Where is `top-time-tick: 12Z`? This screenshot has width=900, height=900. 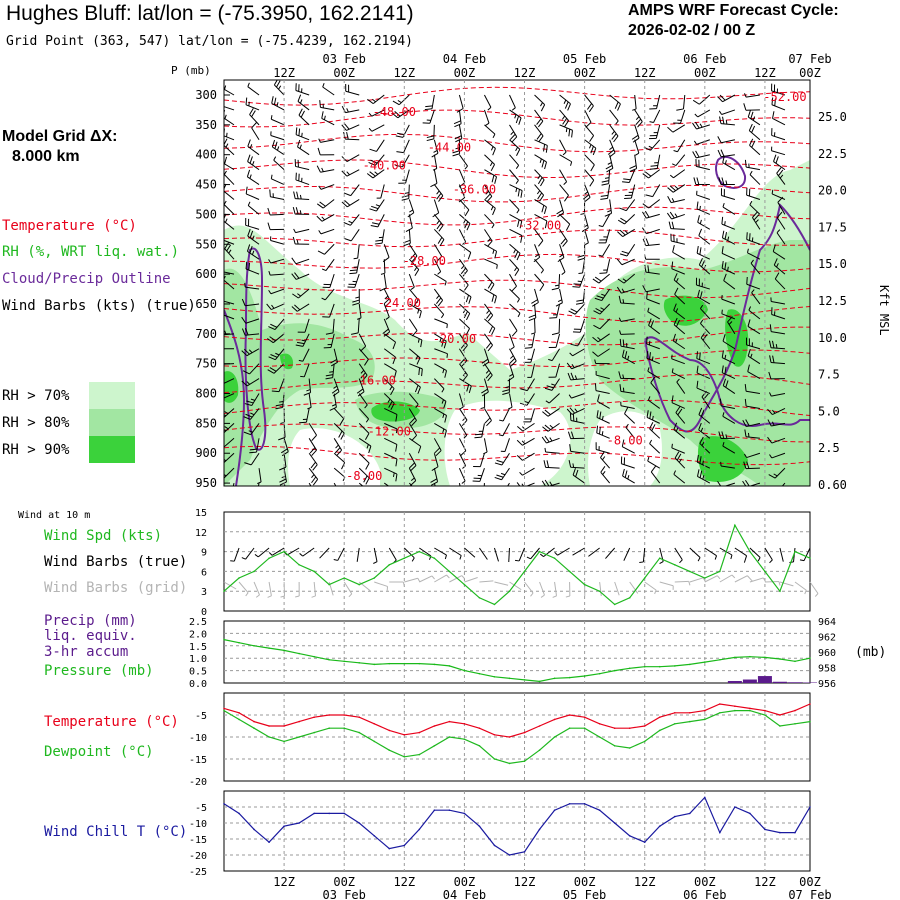 top-time-tick: 12Z is located at coordinates (645, 73).